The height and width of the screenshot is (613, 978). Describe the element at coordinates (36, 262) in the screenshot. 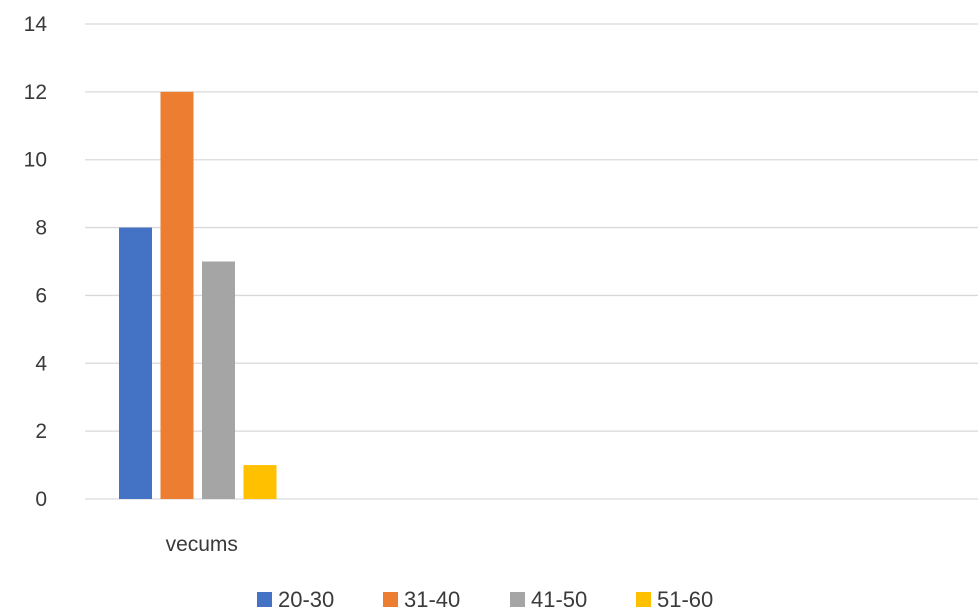

I see `y-axis-tick-labels: 0 2 4 6 8 10 12 14` at that location.